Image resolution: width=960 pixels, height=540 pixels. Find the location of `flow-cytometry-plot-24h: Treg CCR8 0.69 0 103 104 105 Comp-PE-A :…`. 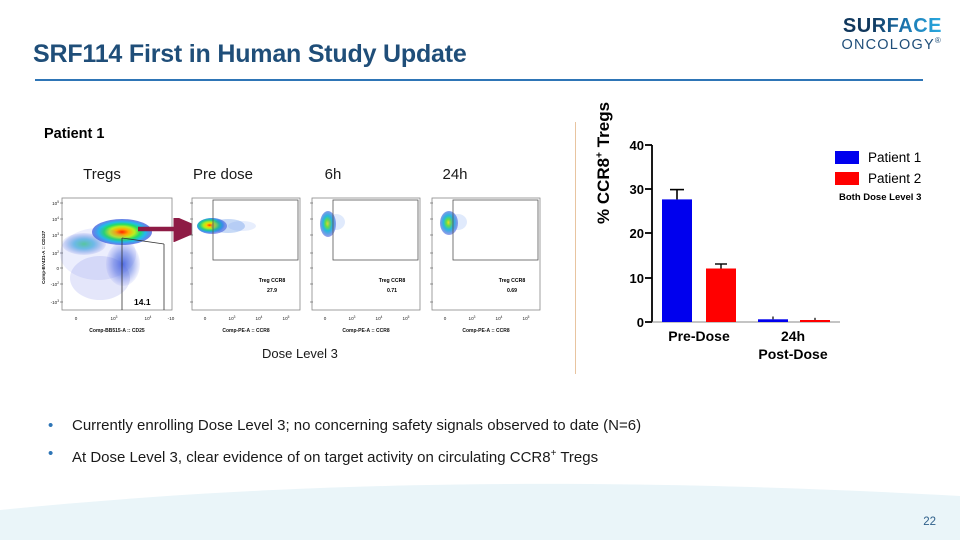

flow-cytometry-plot-24h: Treg CCR8 0.69 0 103 104 105 Comp-PE-A :… is located at coordinates (482, 264).